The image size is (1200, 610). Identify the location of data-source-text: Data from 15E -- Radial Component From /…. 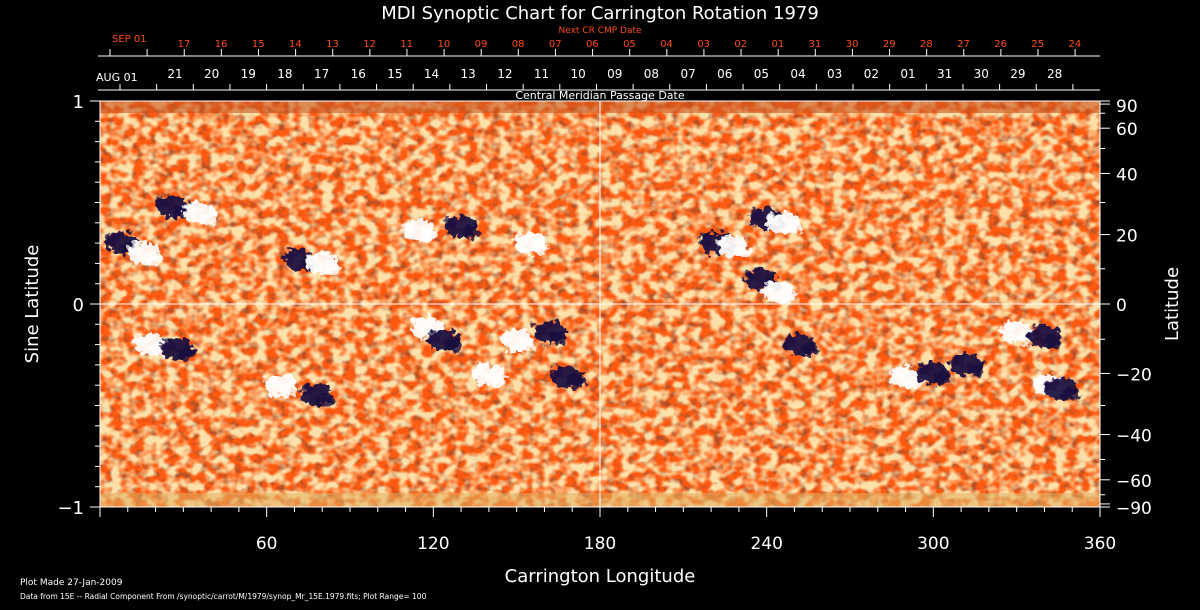
(223, 596).